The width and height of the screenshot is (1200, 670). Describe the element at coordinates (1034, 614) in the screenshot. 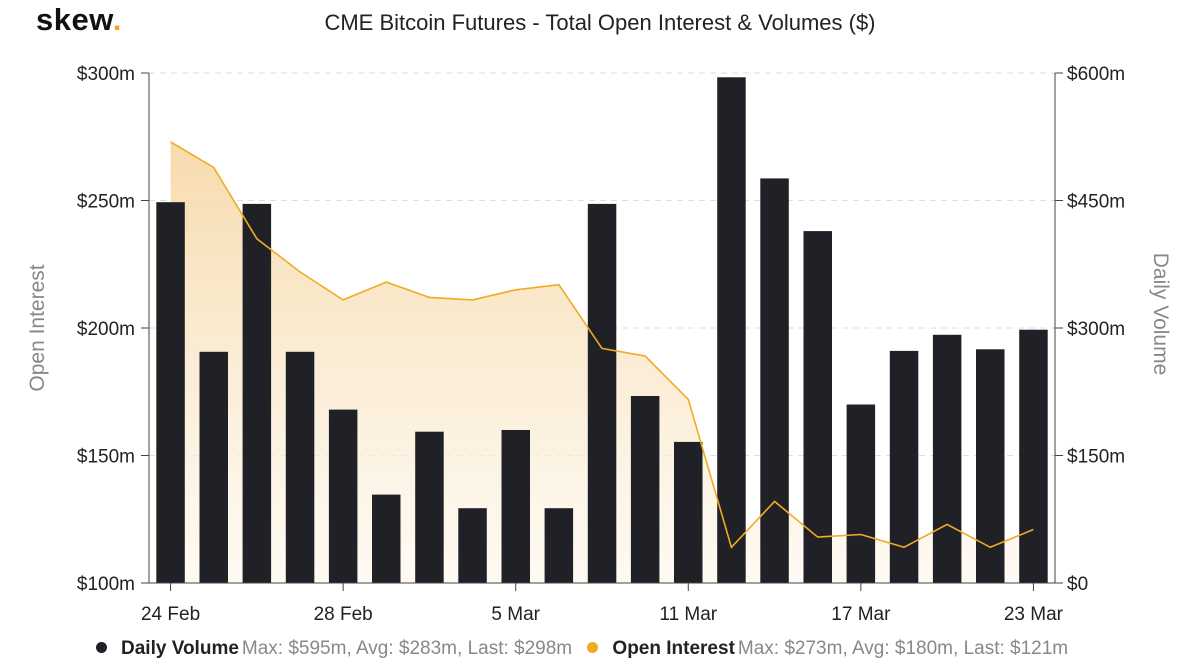

I see `x-tick-label: 23 Mar` at that location.